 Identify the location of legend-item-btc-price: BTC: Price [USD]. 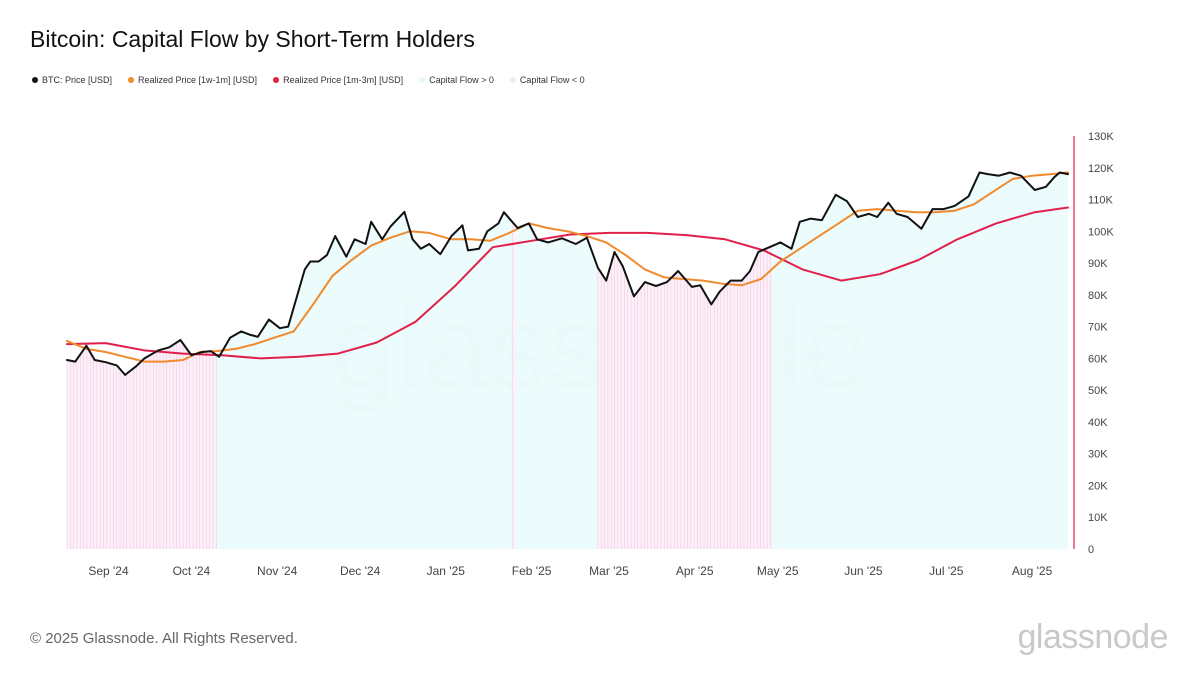
(72, 80).